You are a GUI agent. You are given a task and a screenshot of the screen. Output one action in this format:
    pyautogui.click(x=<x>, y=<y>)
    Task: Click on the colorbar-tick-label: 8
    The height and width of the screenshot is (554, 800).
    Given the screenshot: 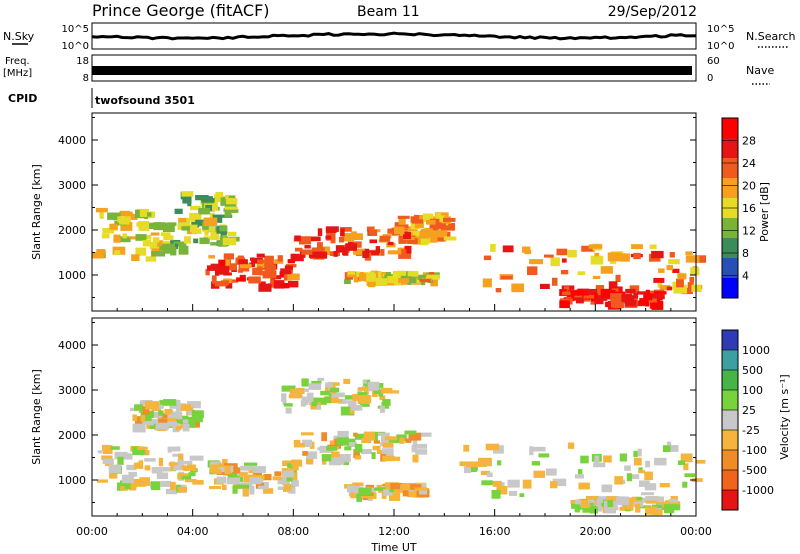 What is the action you would take?
    pyautogui.click(x=745, y=253)
    